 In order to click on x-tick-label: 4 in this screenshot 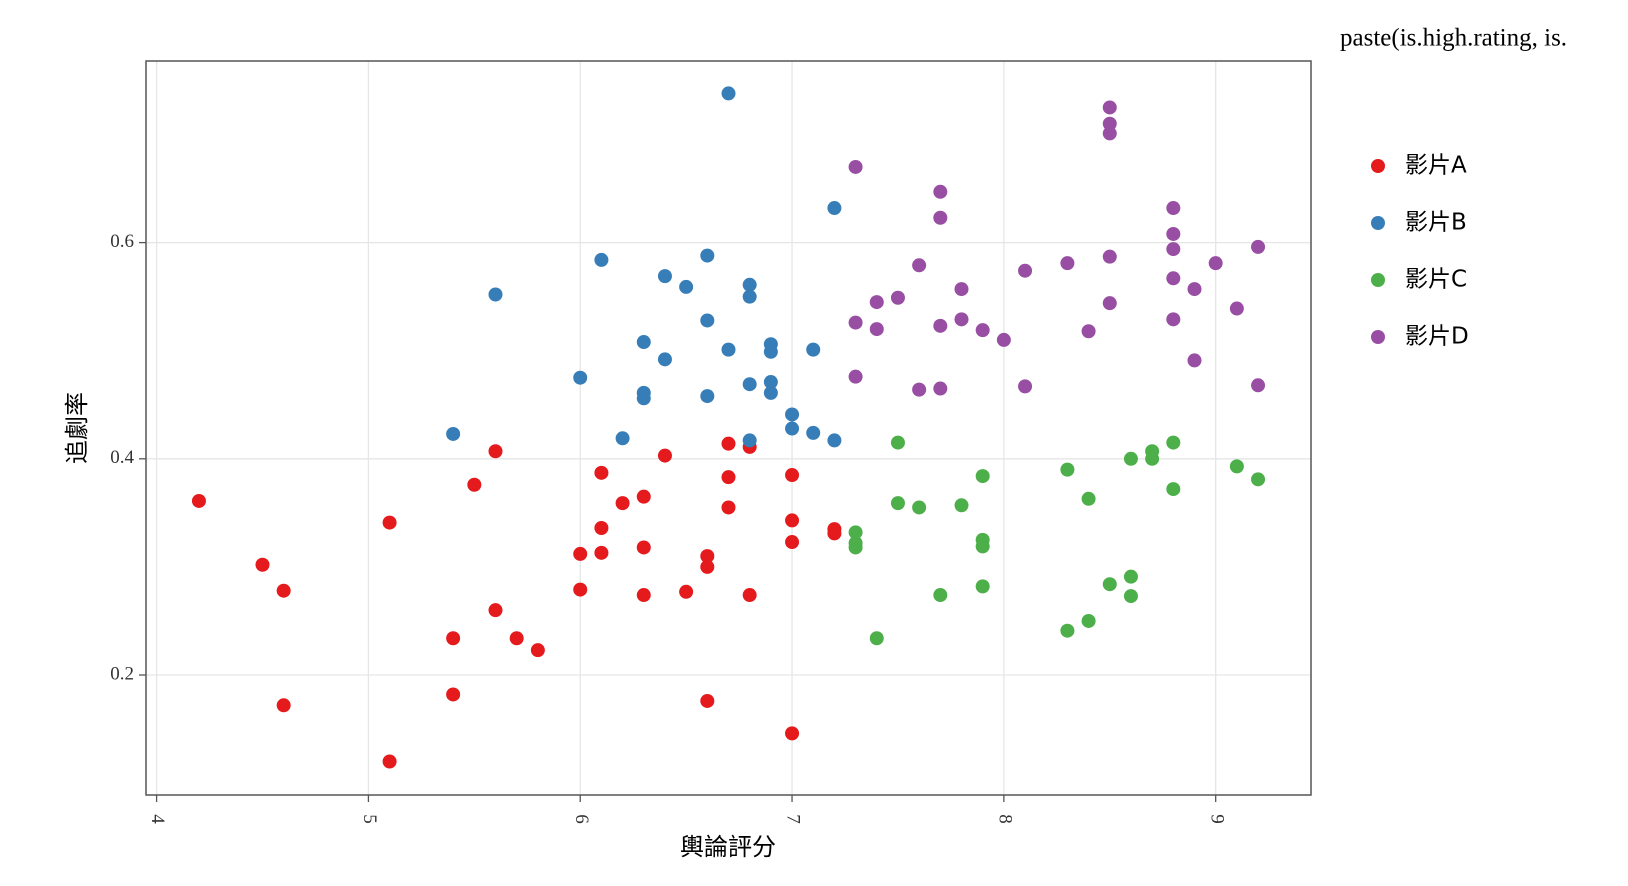, I will do `click(157, 819)`.